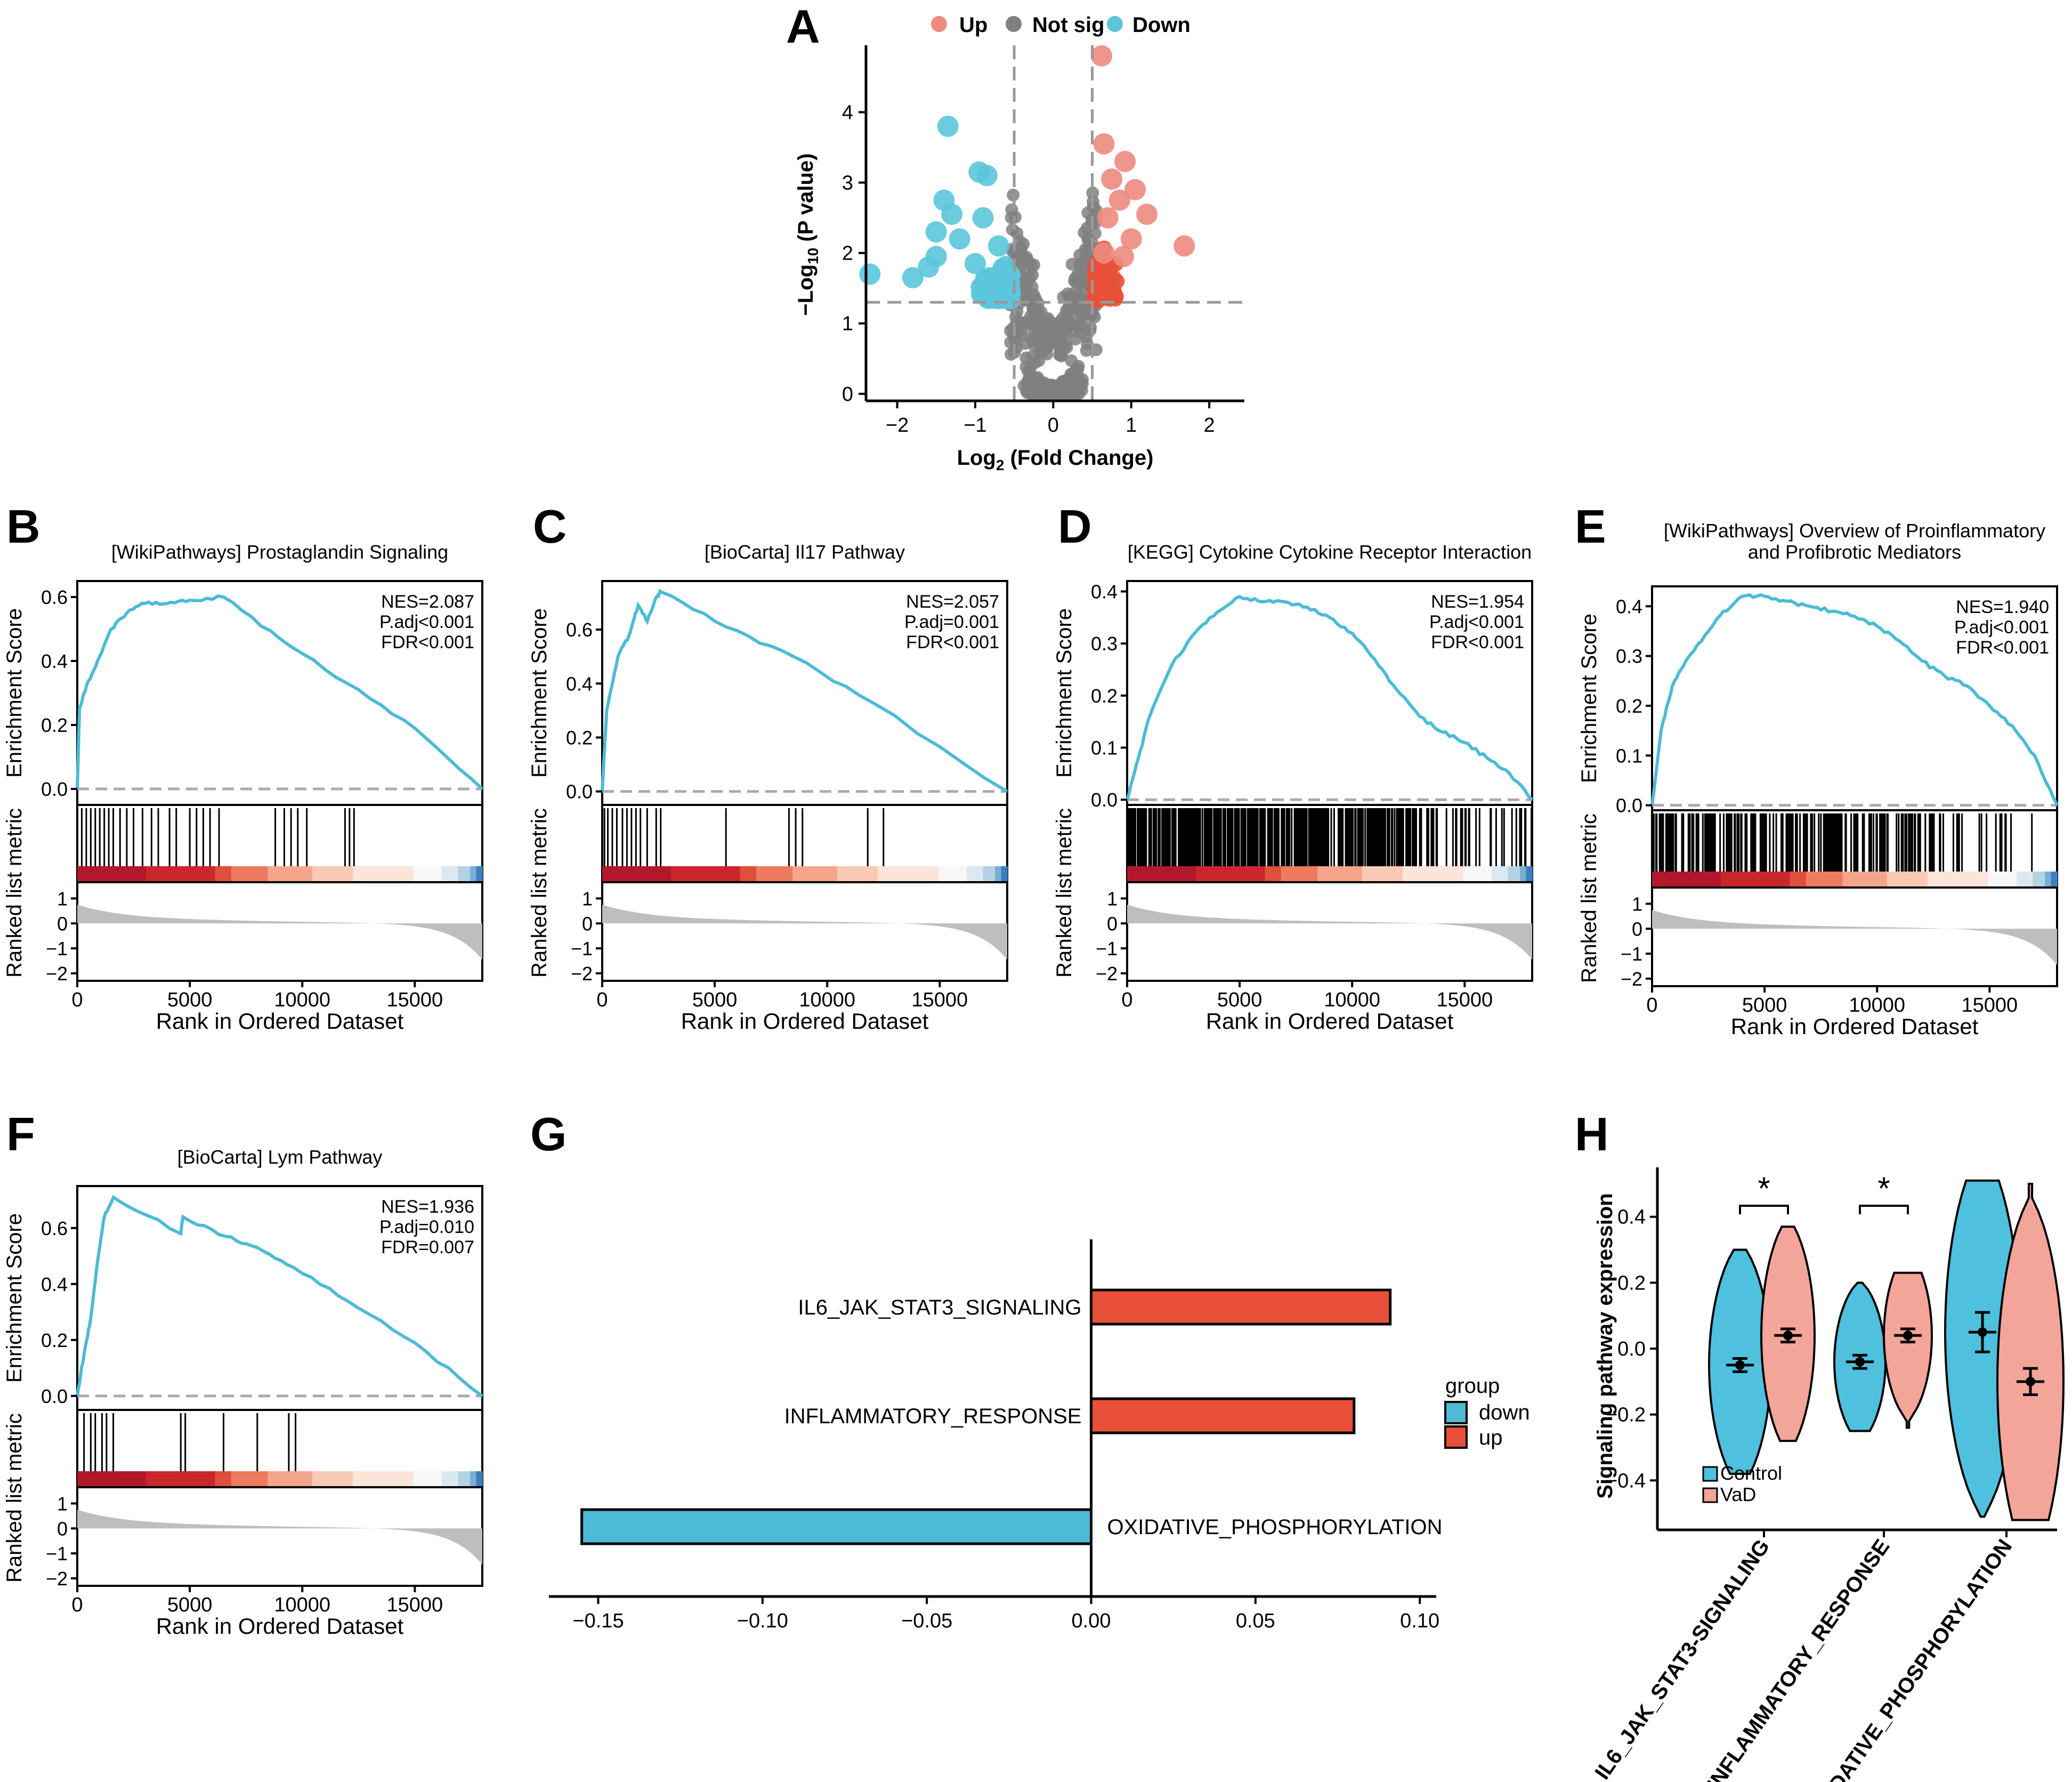 The image size is (2072, 1782). Describe the element at coordinates (1075, 526) in the screenshot. I see `panel-label-d: D` at that location.